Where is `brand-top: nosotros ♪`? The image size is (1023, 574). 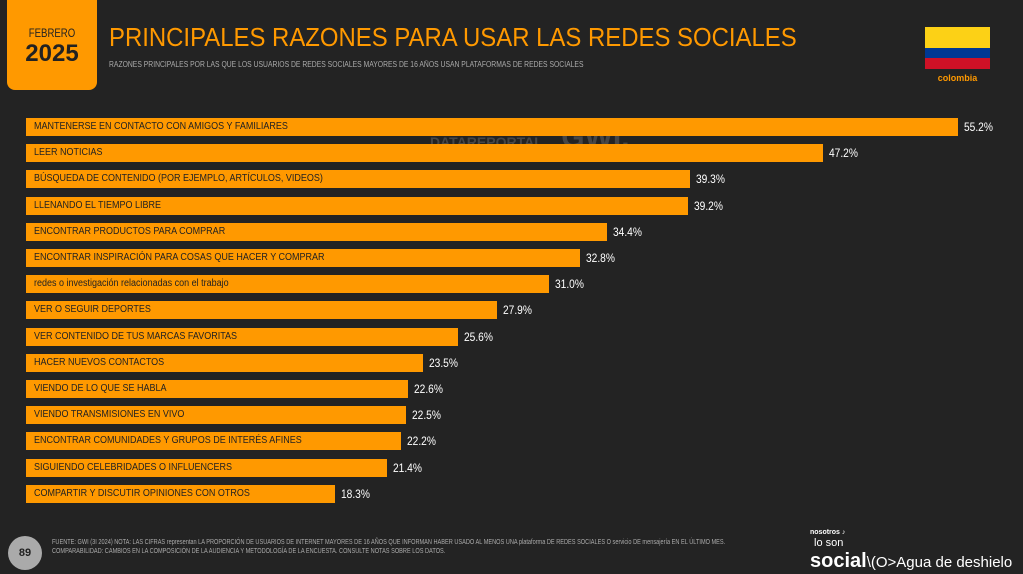 brand-top: nosotros ♪ is located at coordinates (828, 532).